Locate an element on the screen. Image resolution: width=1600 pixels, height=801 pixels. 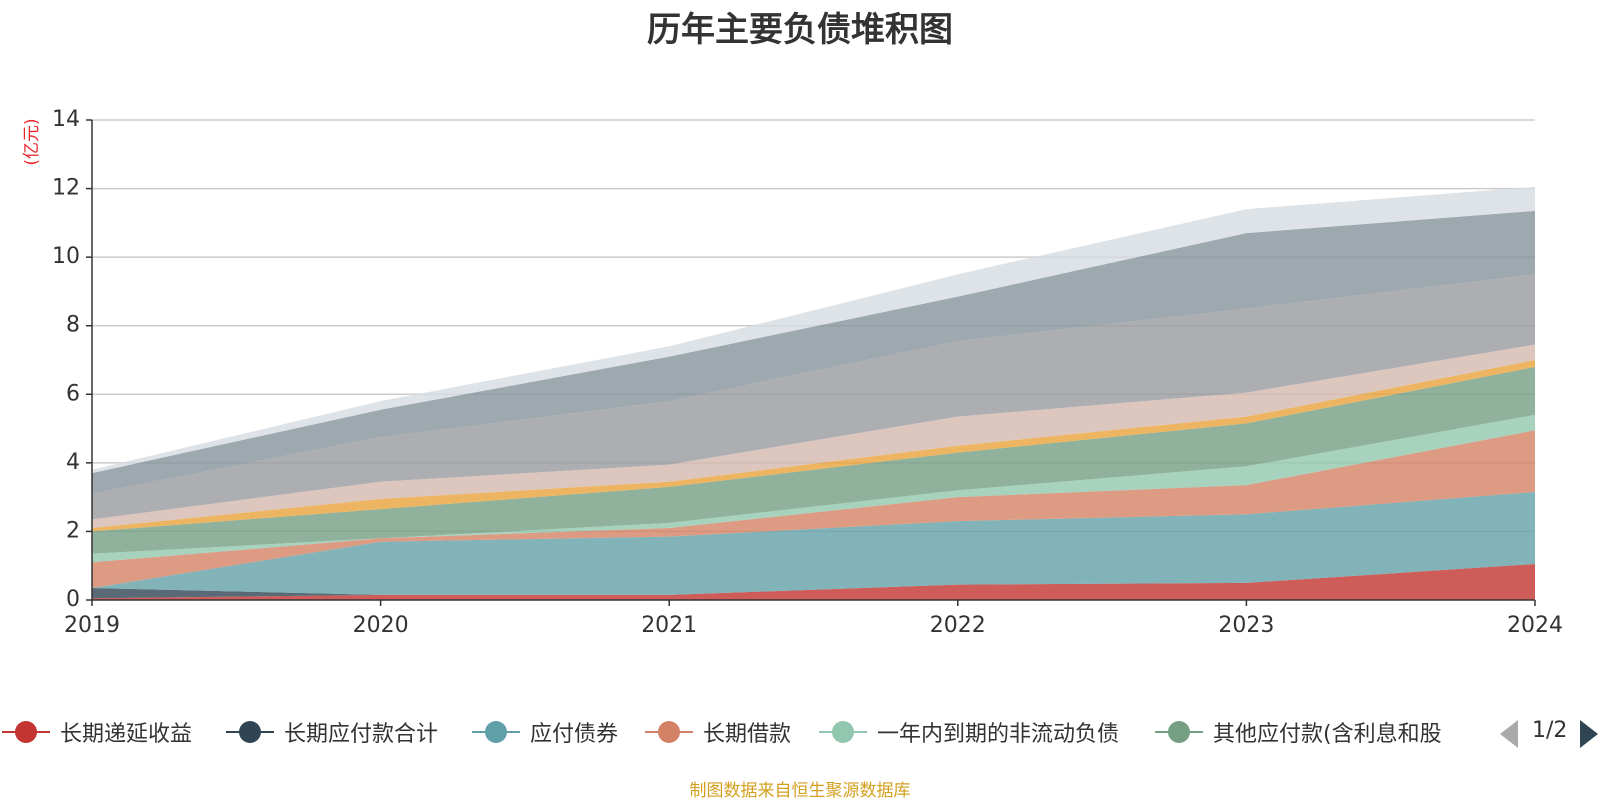
x-tick-label: 2020 is located at coordinates (381, 625).